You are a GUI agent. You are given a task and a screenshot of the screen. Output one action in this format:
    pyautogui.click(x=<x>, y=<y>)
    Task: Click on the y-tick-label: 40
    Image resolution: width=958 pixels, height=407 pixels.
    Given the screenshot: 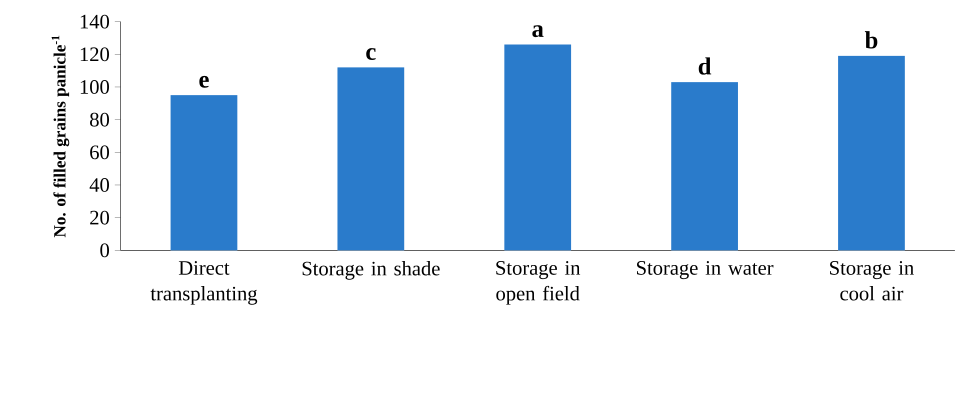 What is the action you would take?
    pyautogui.click(x=99, y=185)
    